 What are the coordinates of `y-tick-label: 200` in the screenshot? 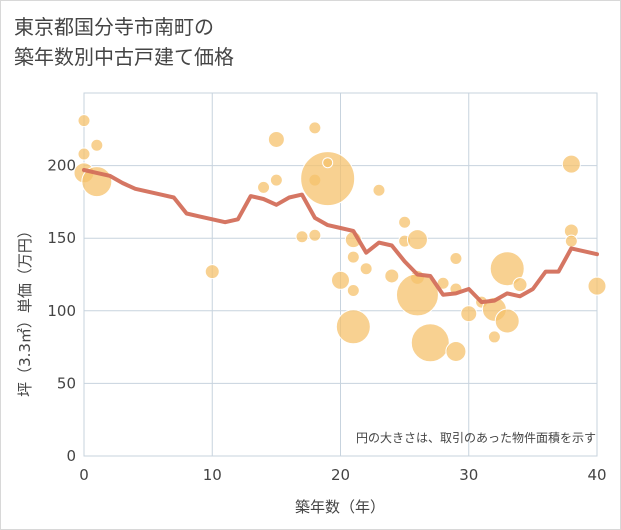 It's located at (61, 166).